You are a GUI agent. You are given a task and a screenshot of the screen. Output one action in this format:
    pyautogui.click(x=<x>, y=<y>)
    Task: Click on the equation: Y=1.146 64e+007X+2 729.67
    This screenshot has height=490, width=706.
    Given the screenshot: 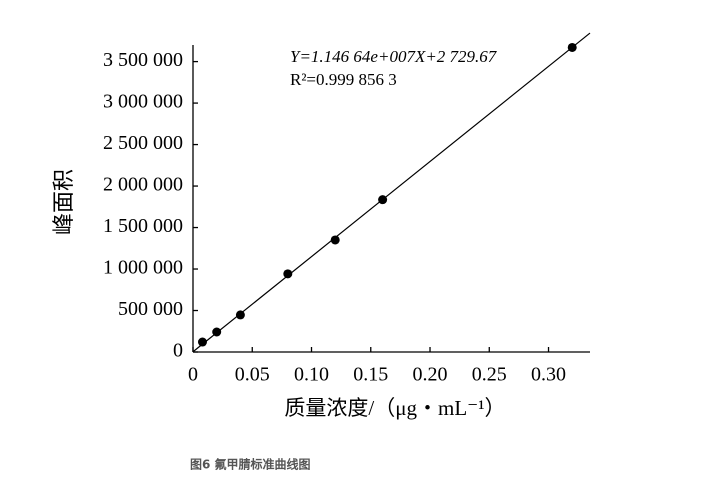 What is the action you would take?
    pyautogui.click(x=394, y=56)
    